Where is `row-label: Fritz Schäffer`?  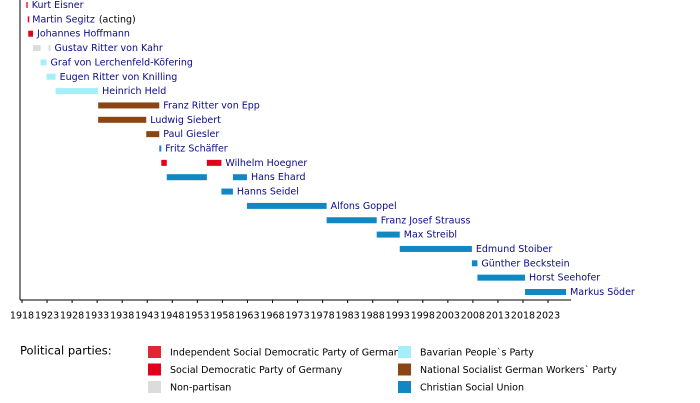 row-label: Fritz Schäffer is located at coordinates (196, 148).